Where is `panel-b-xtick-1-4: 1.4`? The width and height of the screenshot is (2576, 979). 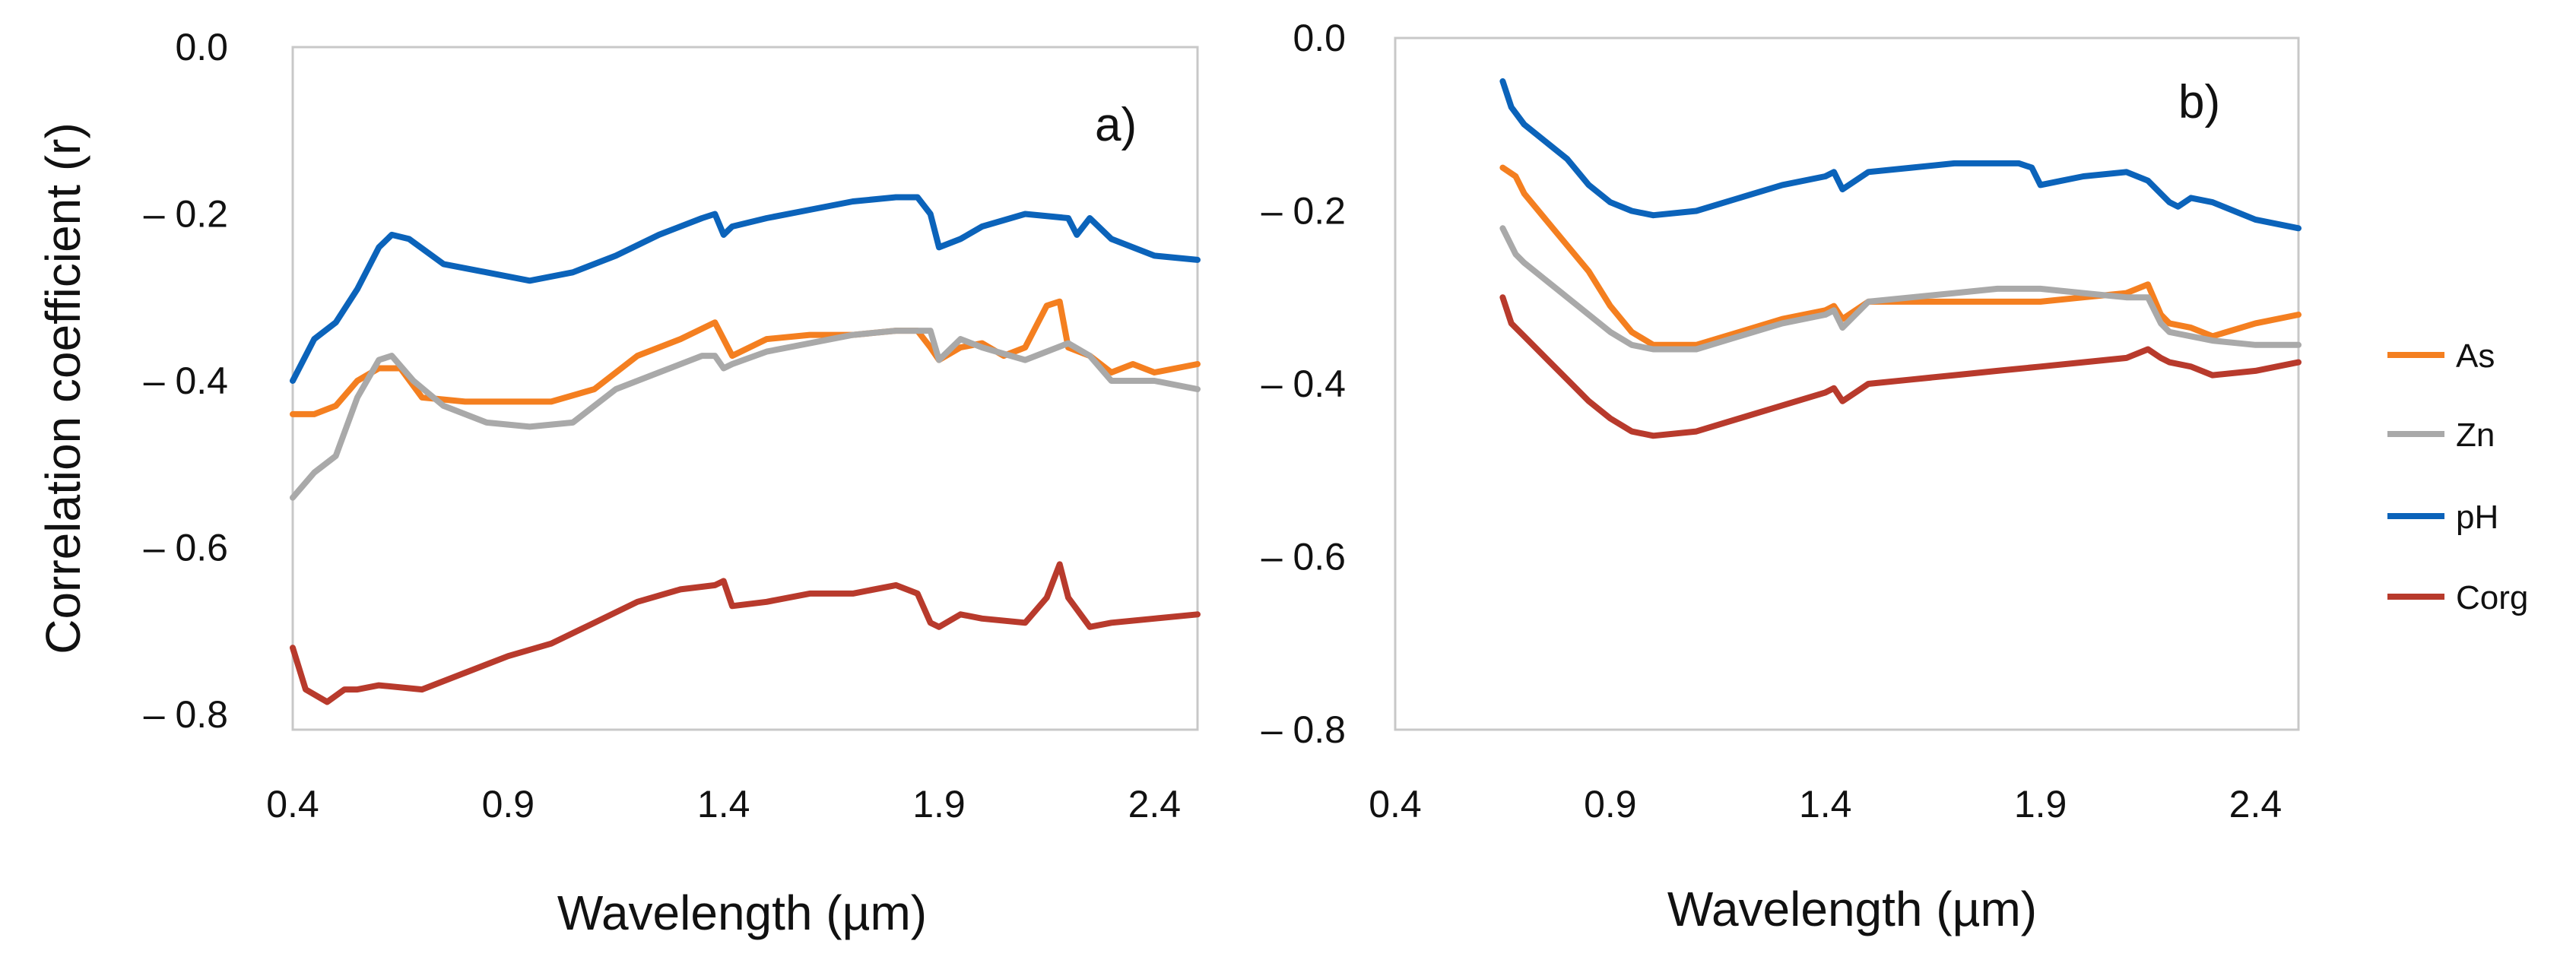 panel-b-xtick-1-4: 1.4 is located at coordinates (1825, 804).